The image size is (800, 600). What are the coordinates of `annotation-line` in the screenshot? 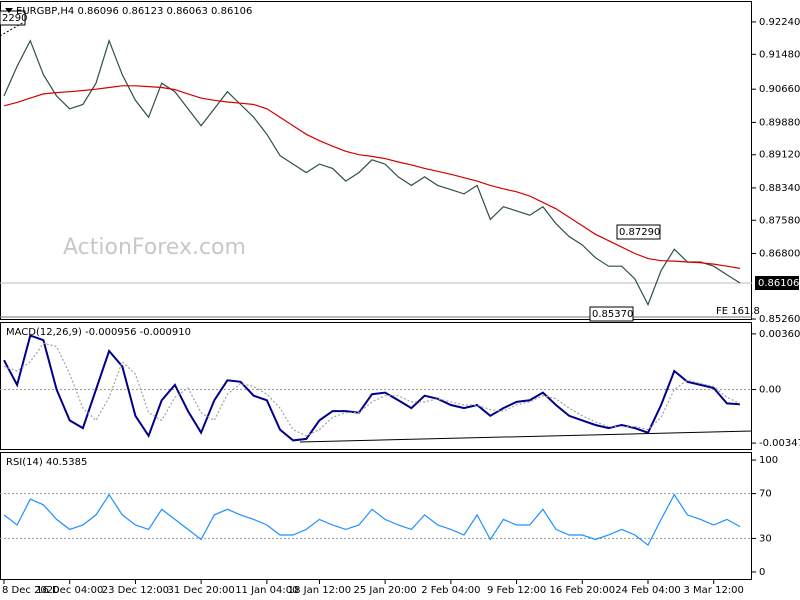 It's located at (12, 29).